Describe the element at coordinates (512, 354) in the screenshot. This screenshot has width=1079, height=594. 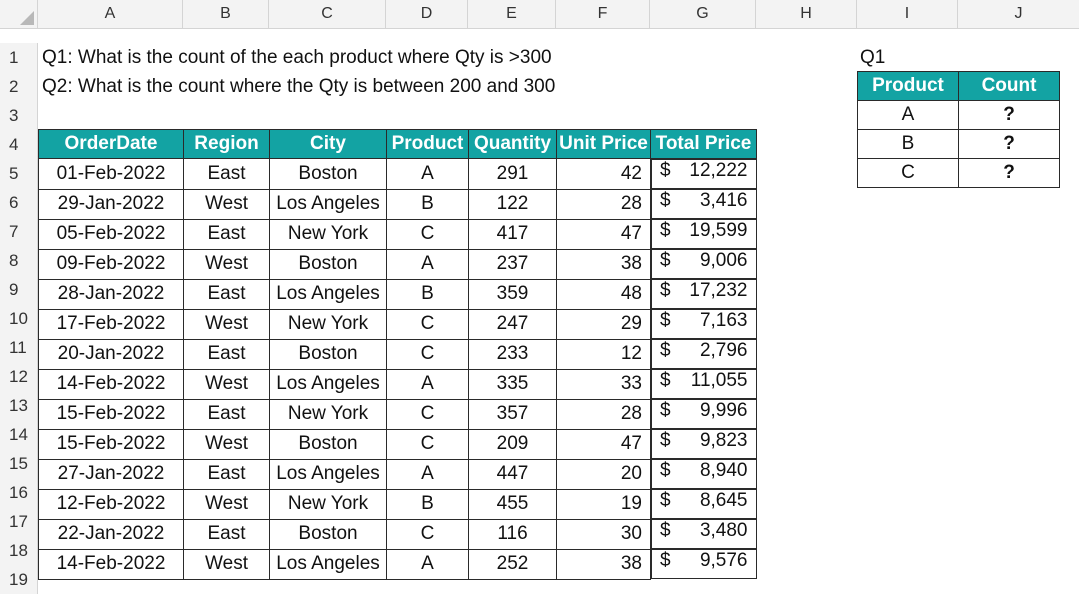
I see `quantity-cell: 233` at that location.